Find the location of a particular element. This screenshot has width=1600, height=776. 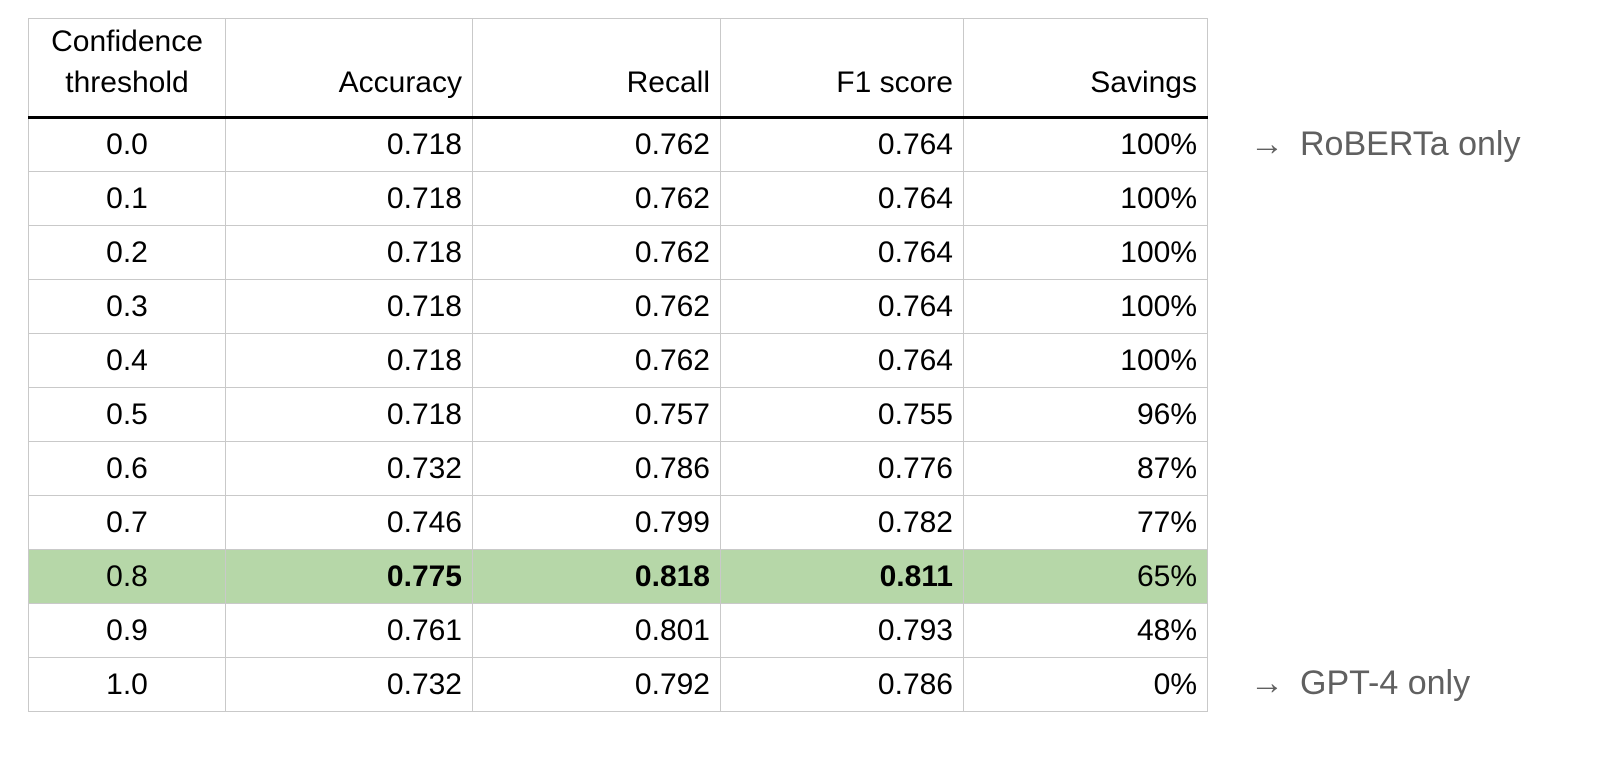

col-header-savings: Savings is located at coordinates (1085, 68).